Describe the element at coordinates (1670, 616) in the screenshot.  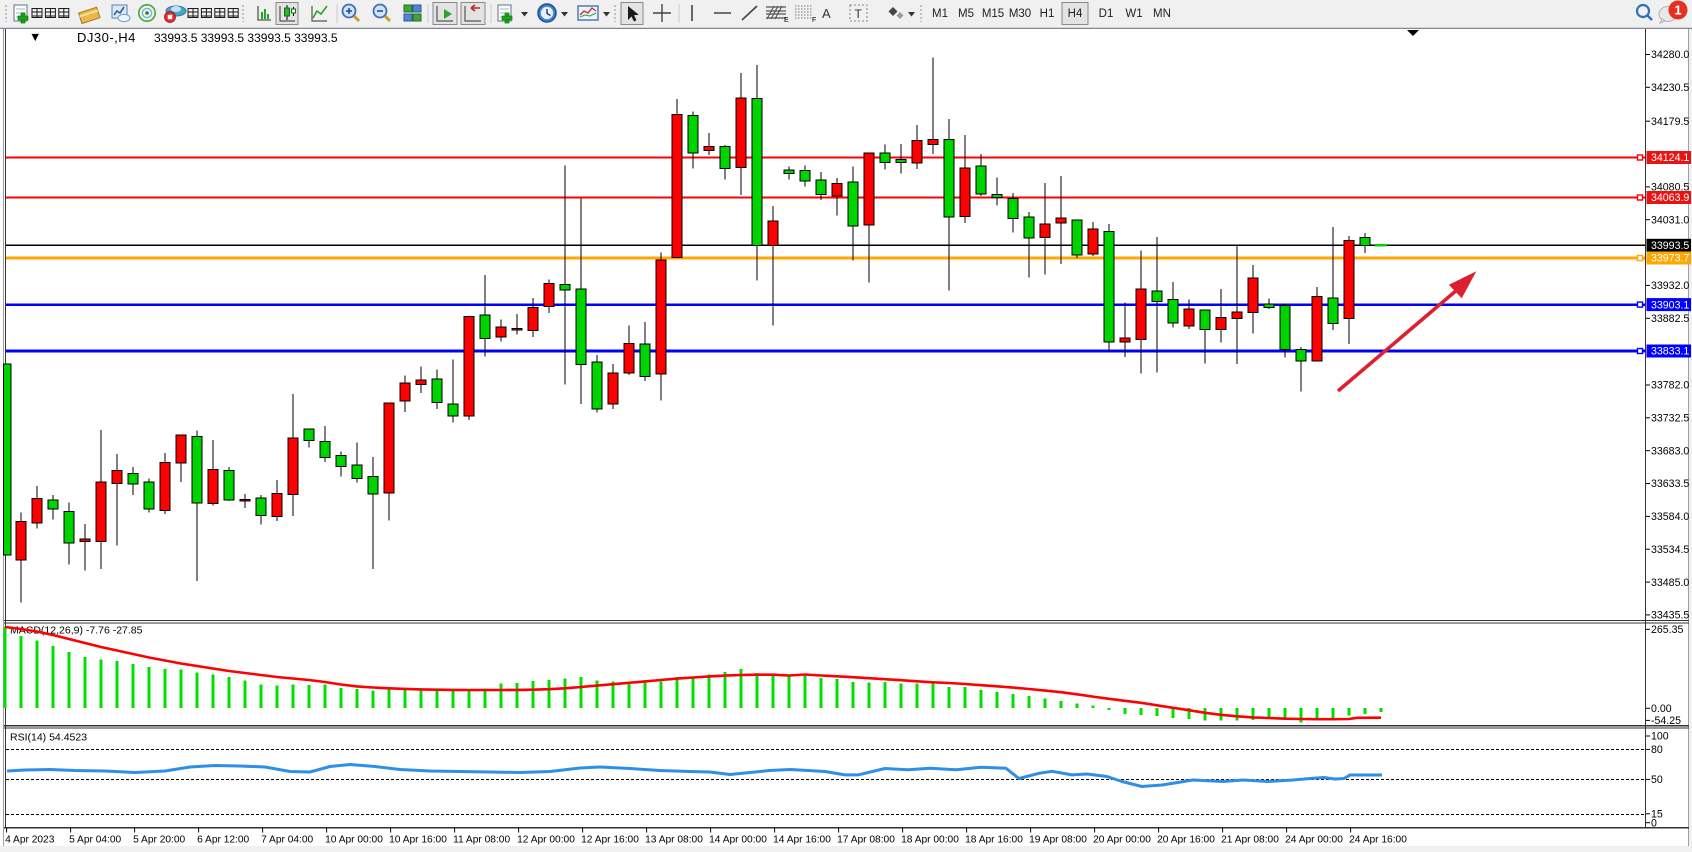
I see `svg-text: 33435.5` at that location.